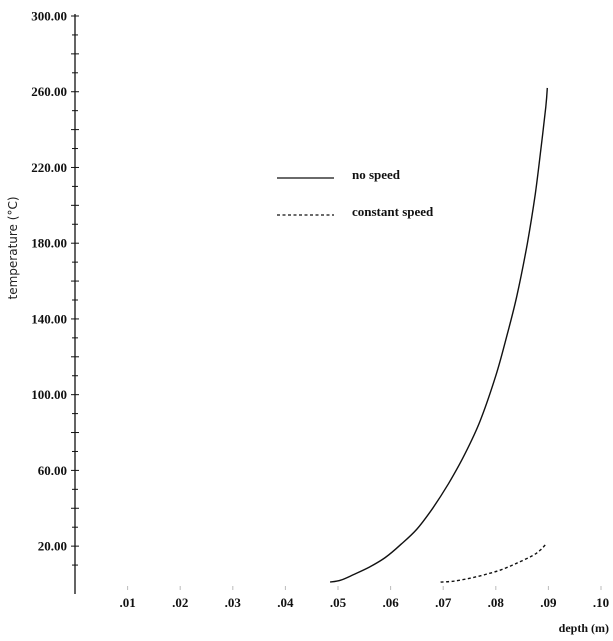  I want to click on legend-label: no speed, so click(376, 174).